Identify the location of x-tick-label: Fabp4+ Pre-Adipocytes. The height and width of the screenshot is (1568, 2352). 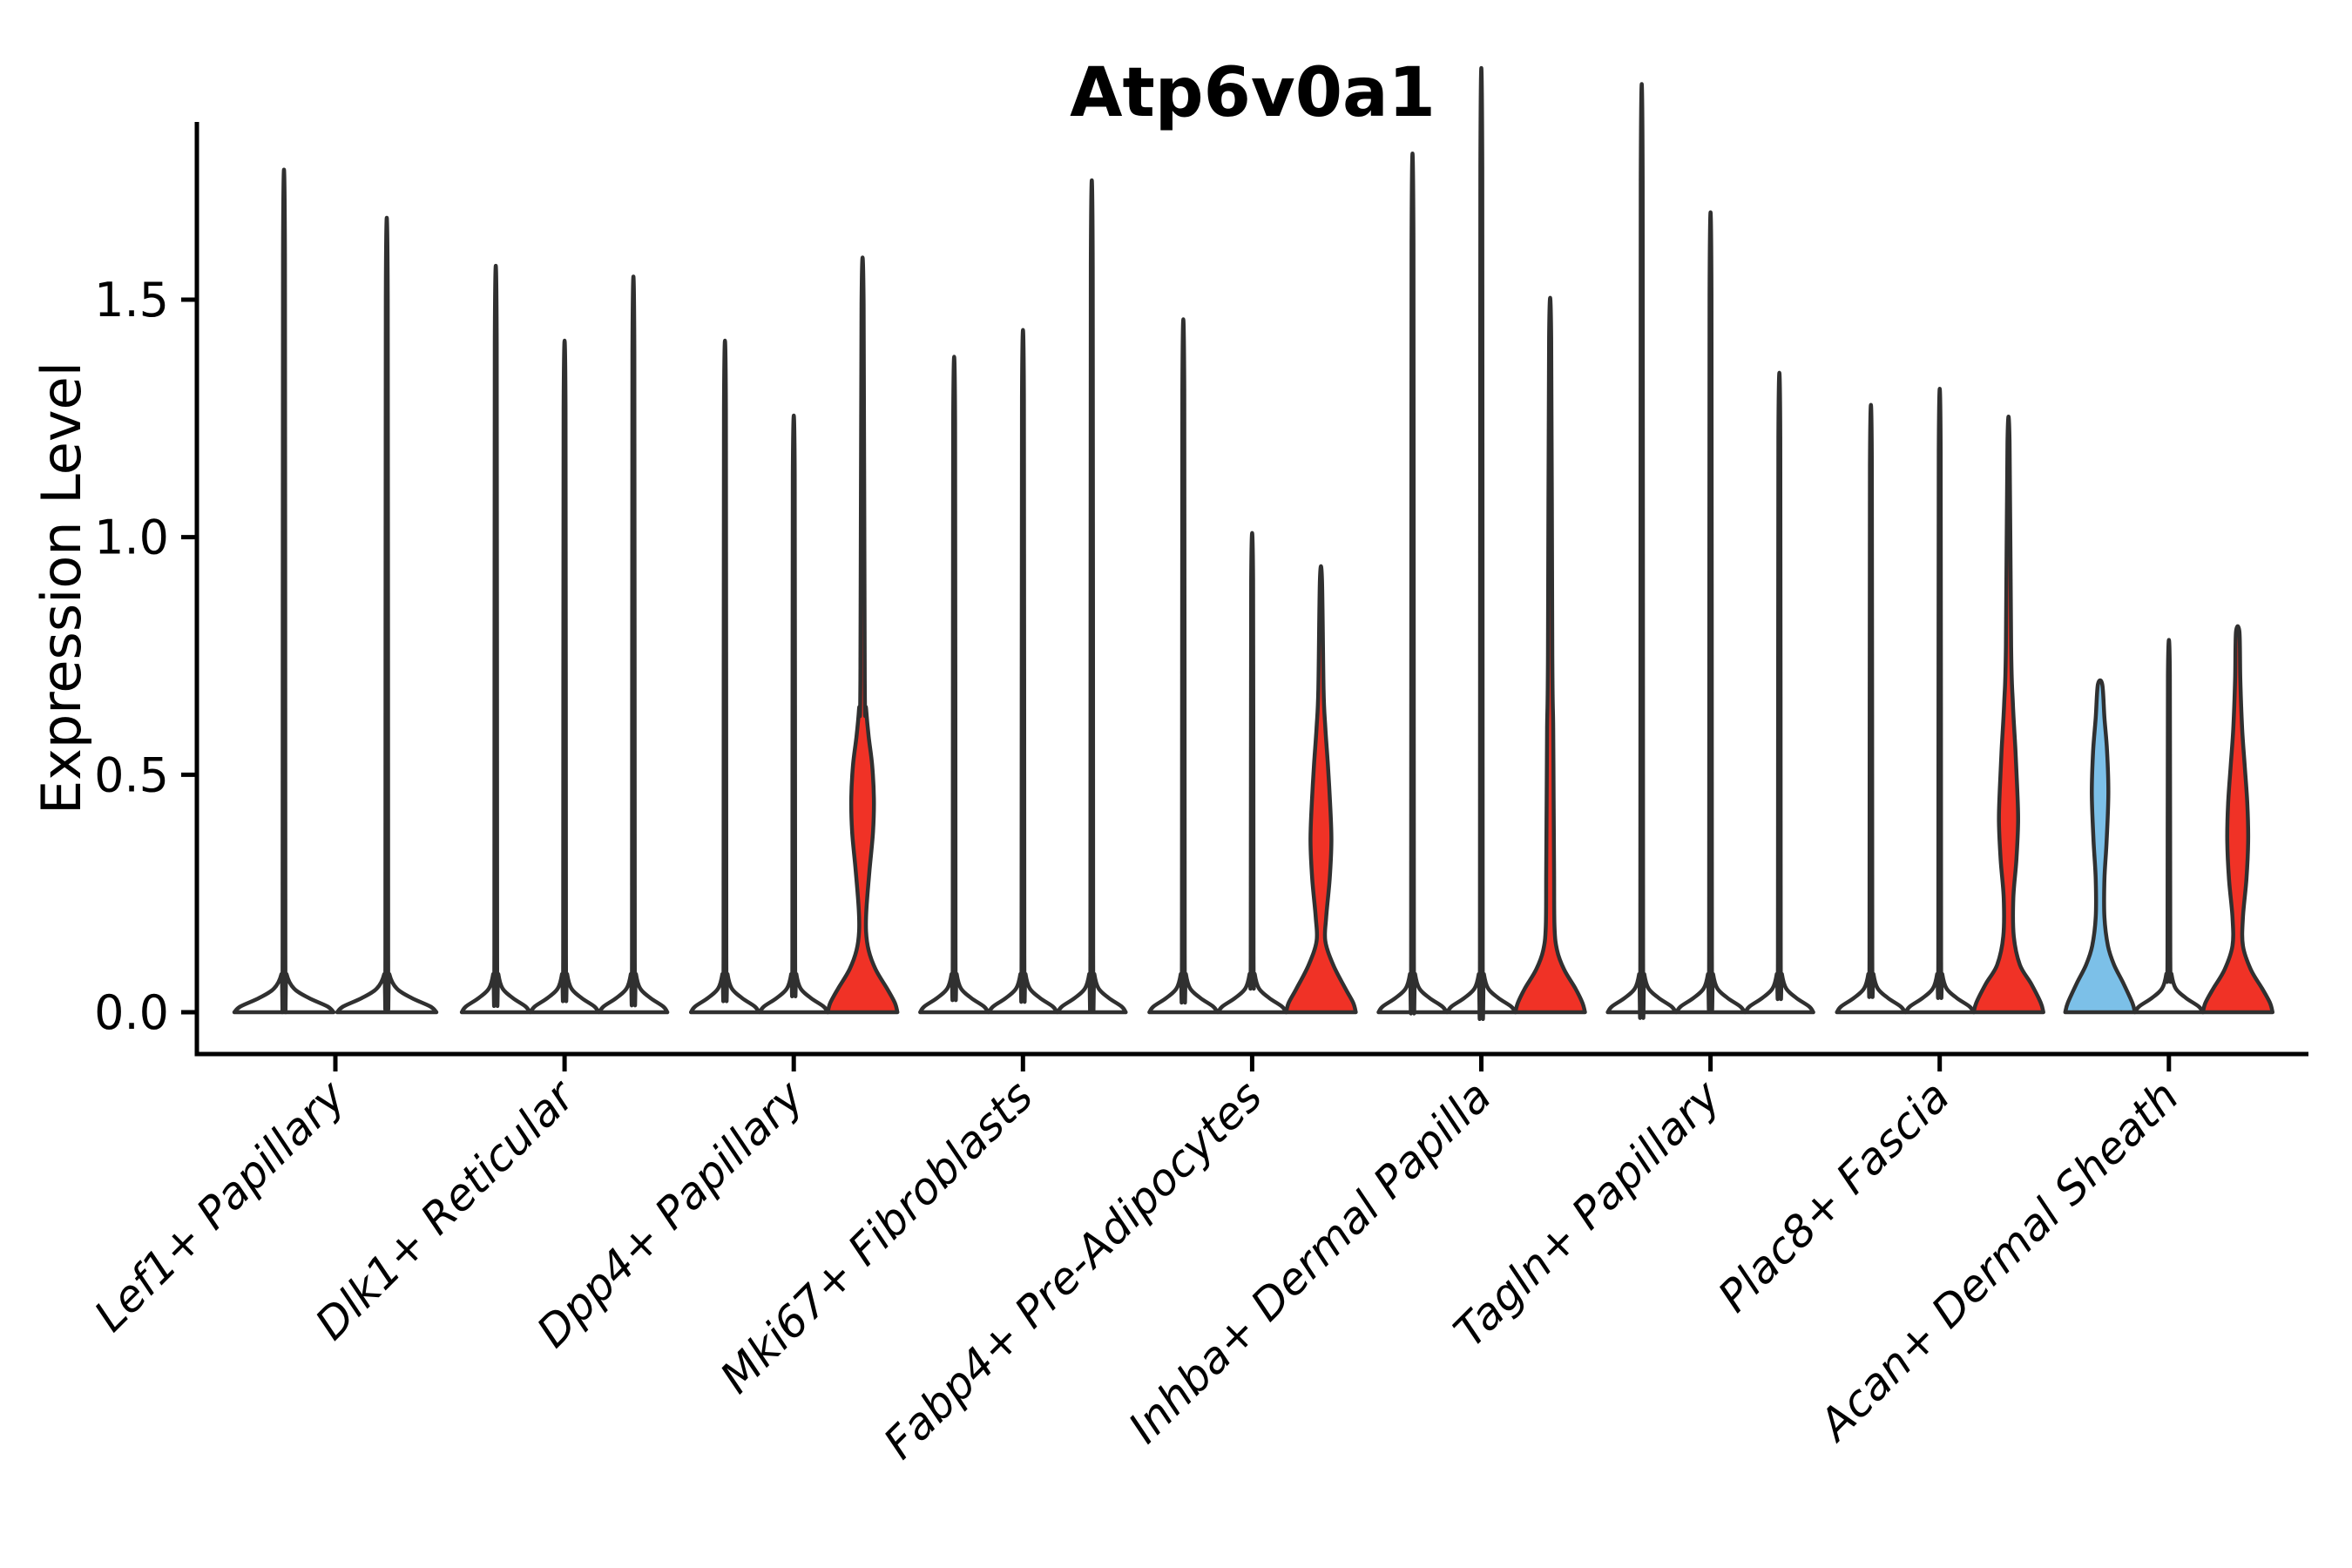
(1073, 1270).